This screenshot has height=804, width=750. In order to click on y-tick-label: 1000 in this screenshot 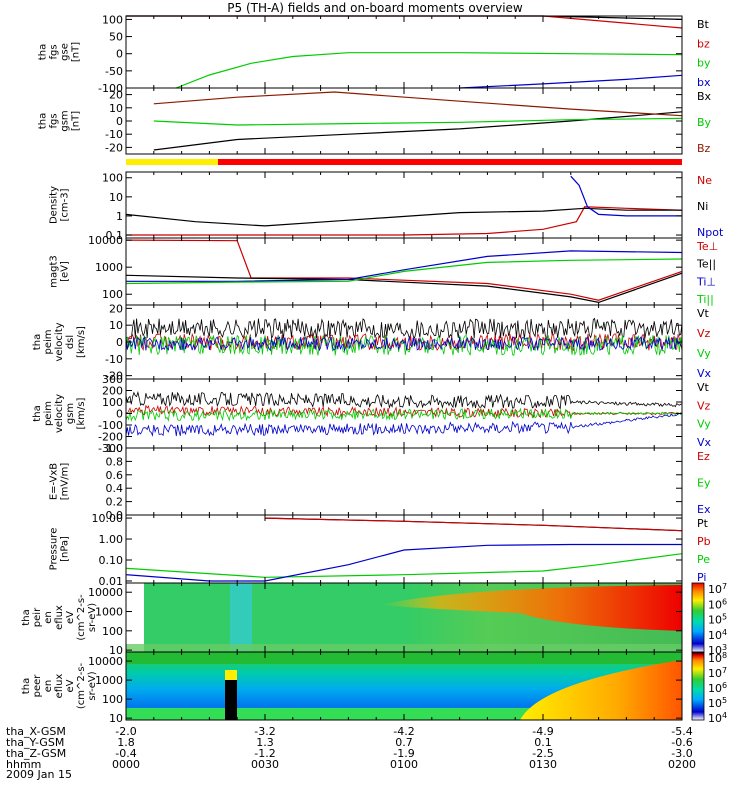, I will do `click(109, 680)`.